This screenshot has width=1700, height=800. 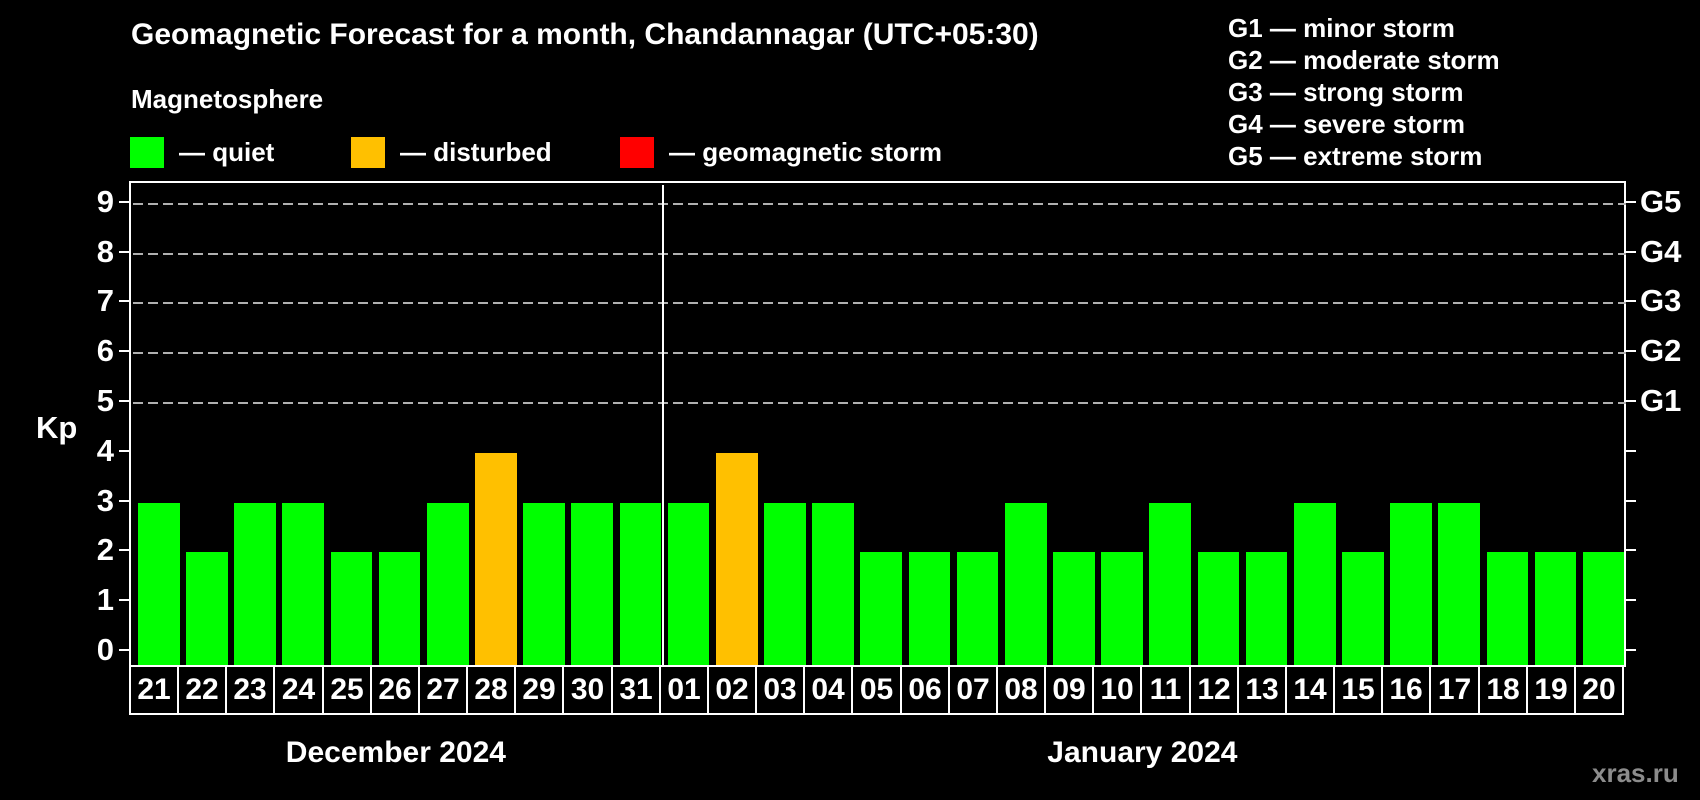 I want to click on legend-item: — geomagnetic storm, so click(x=781, y=152).